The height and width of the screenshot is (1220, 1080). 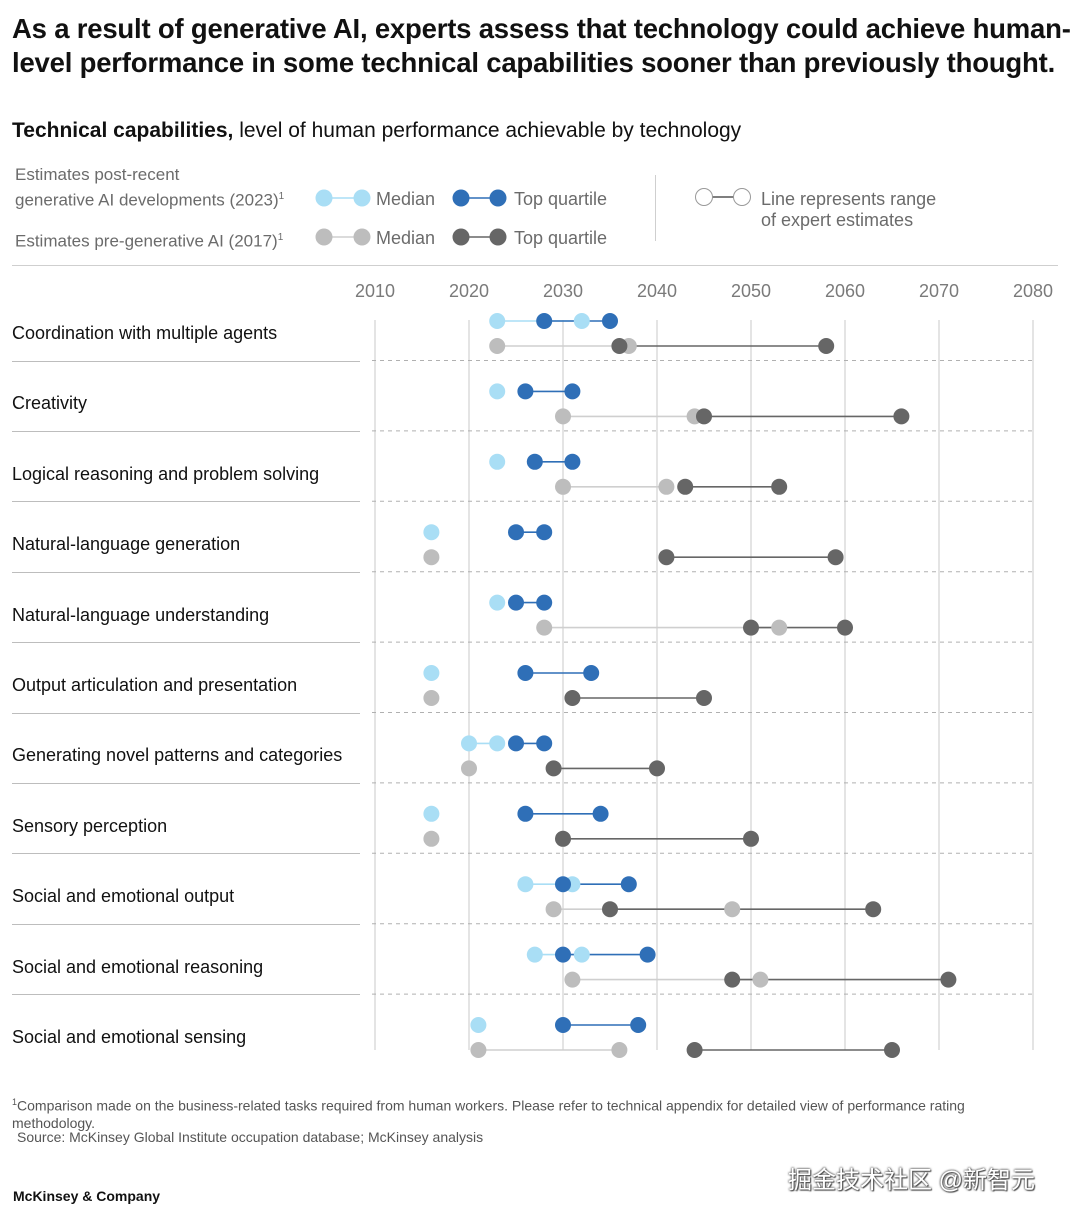 I want to click on row-label: Sensory perception, so click(x=90, y=825).